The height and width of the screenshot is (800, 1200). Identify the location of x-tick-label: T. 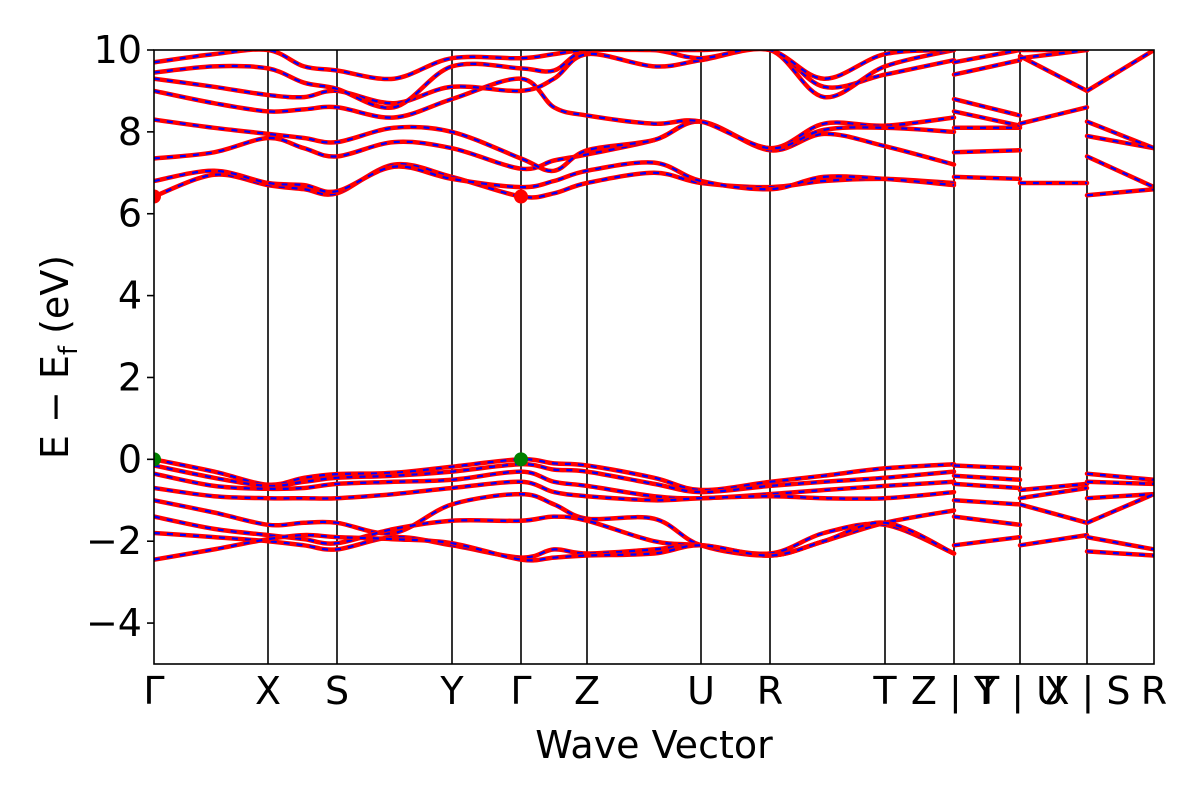
(884, 691).